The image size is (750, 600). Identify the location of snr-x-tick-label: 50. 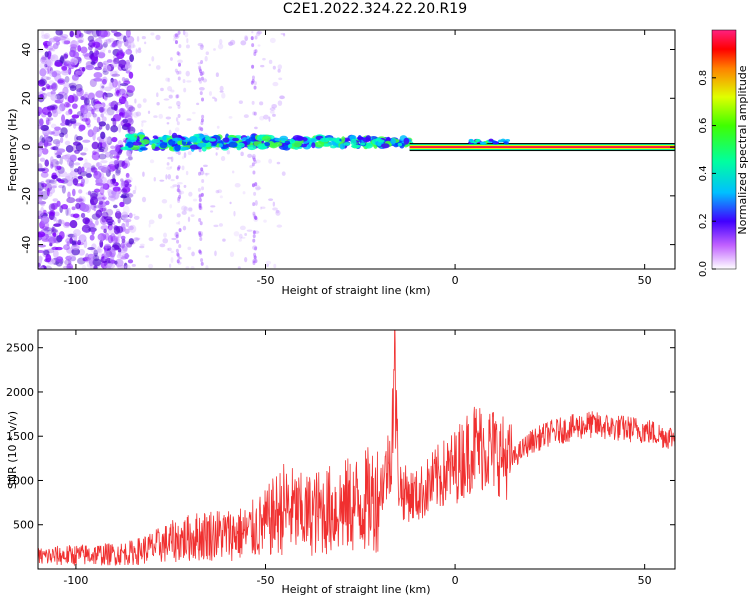
(645, 580).